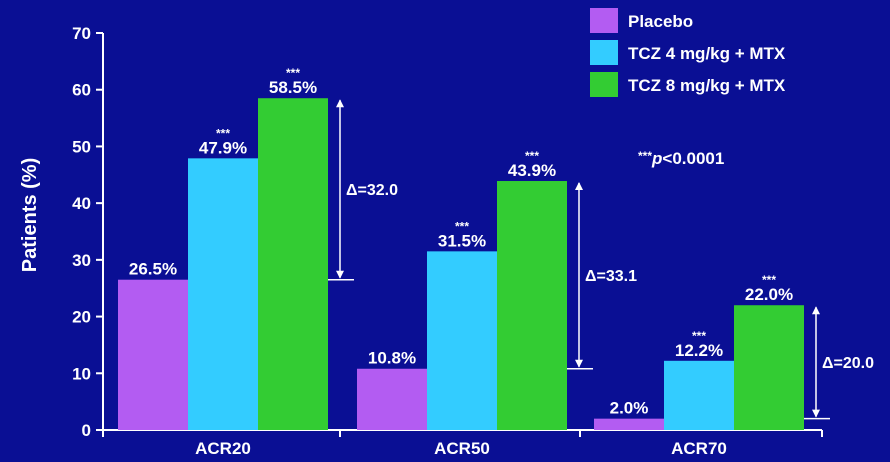 This screenshot has width=890, height=462. What do you see at coordinates (86, 430) in the screenshot?
I see `y-tick-label: 0` at bounding box center [86, 430].